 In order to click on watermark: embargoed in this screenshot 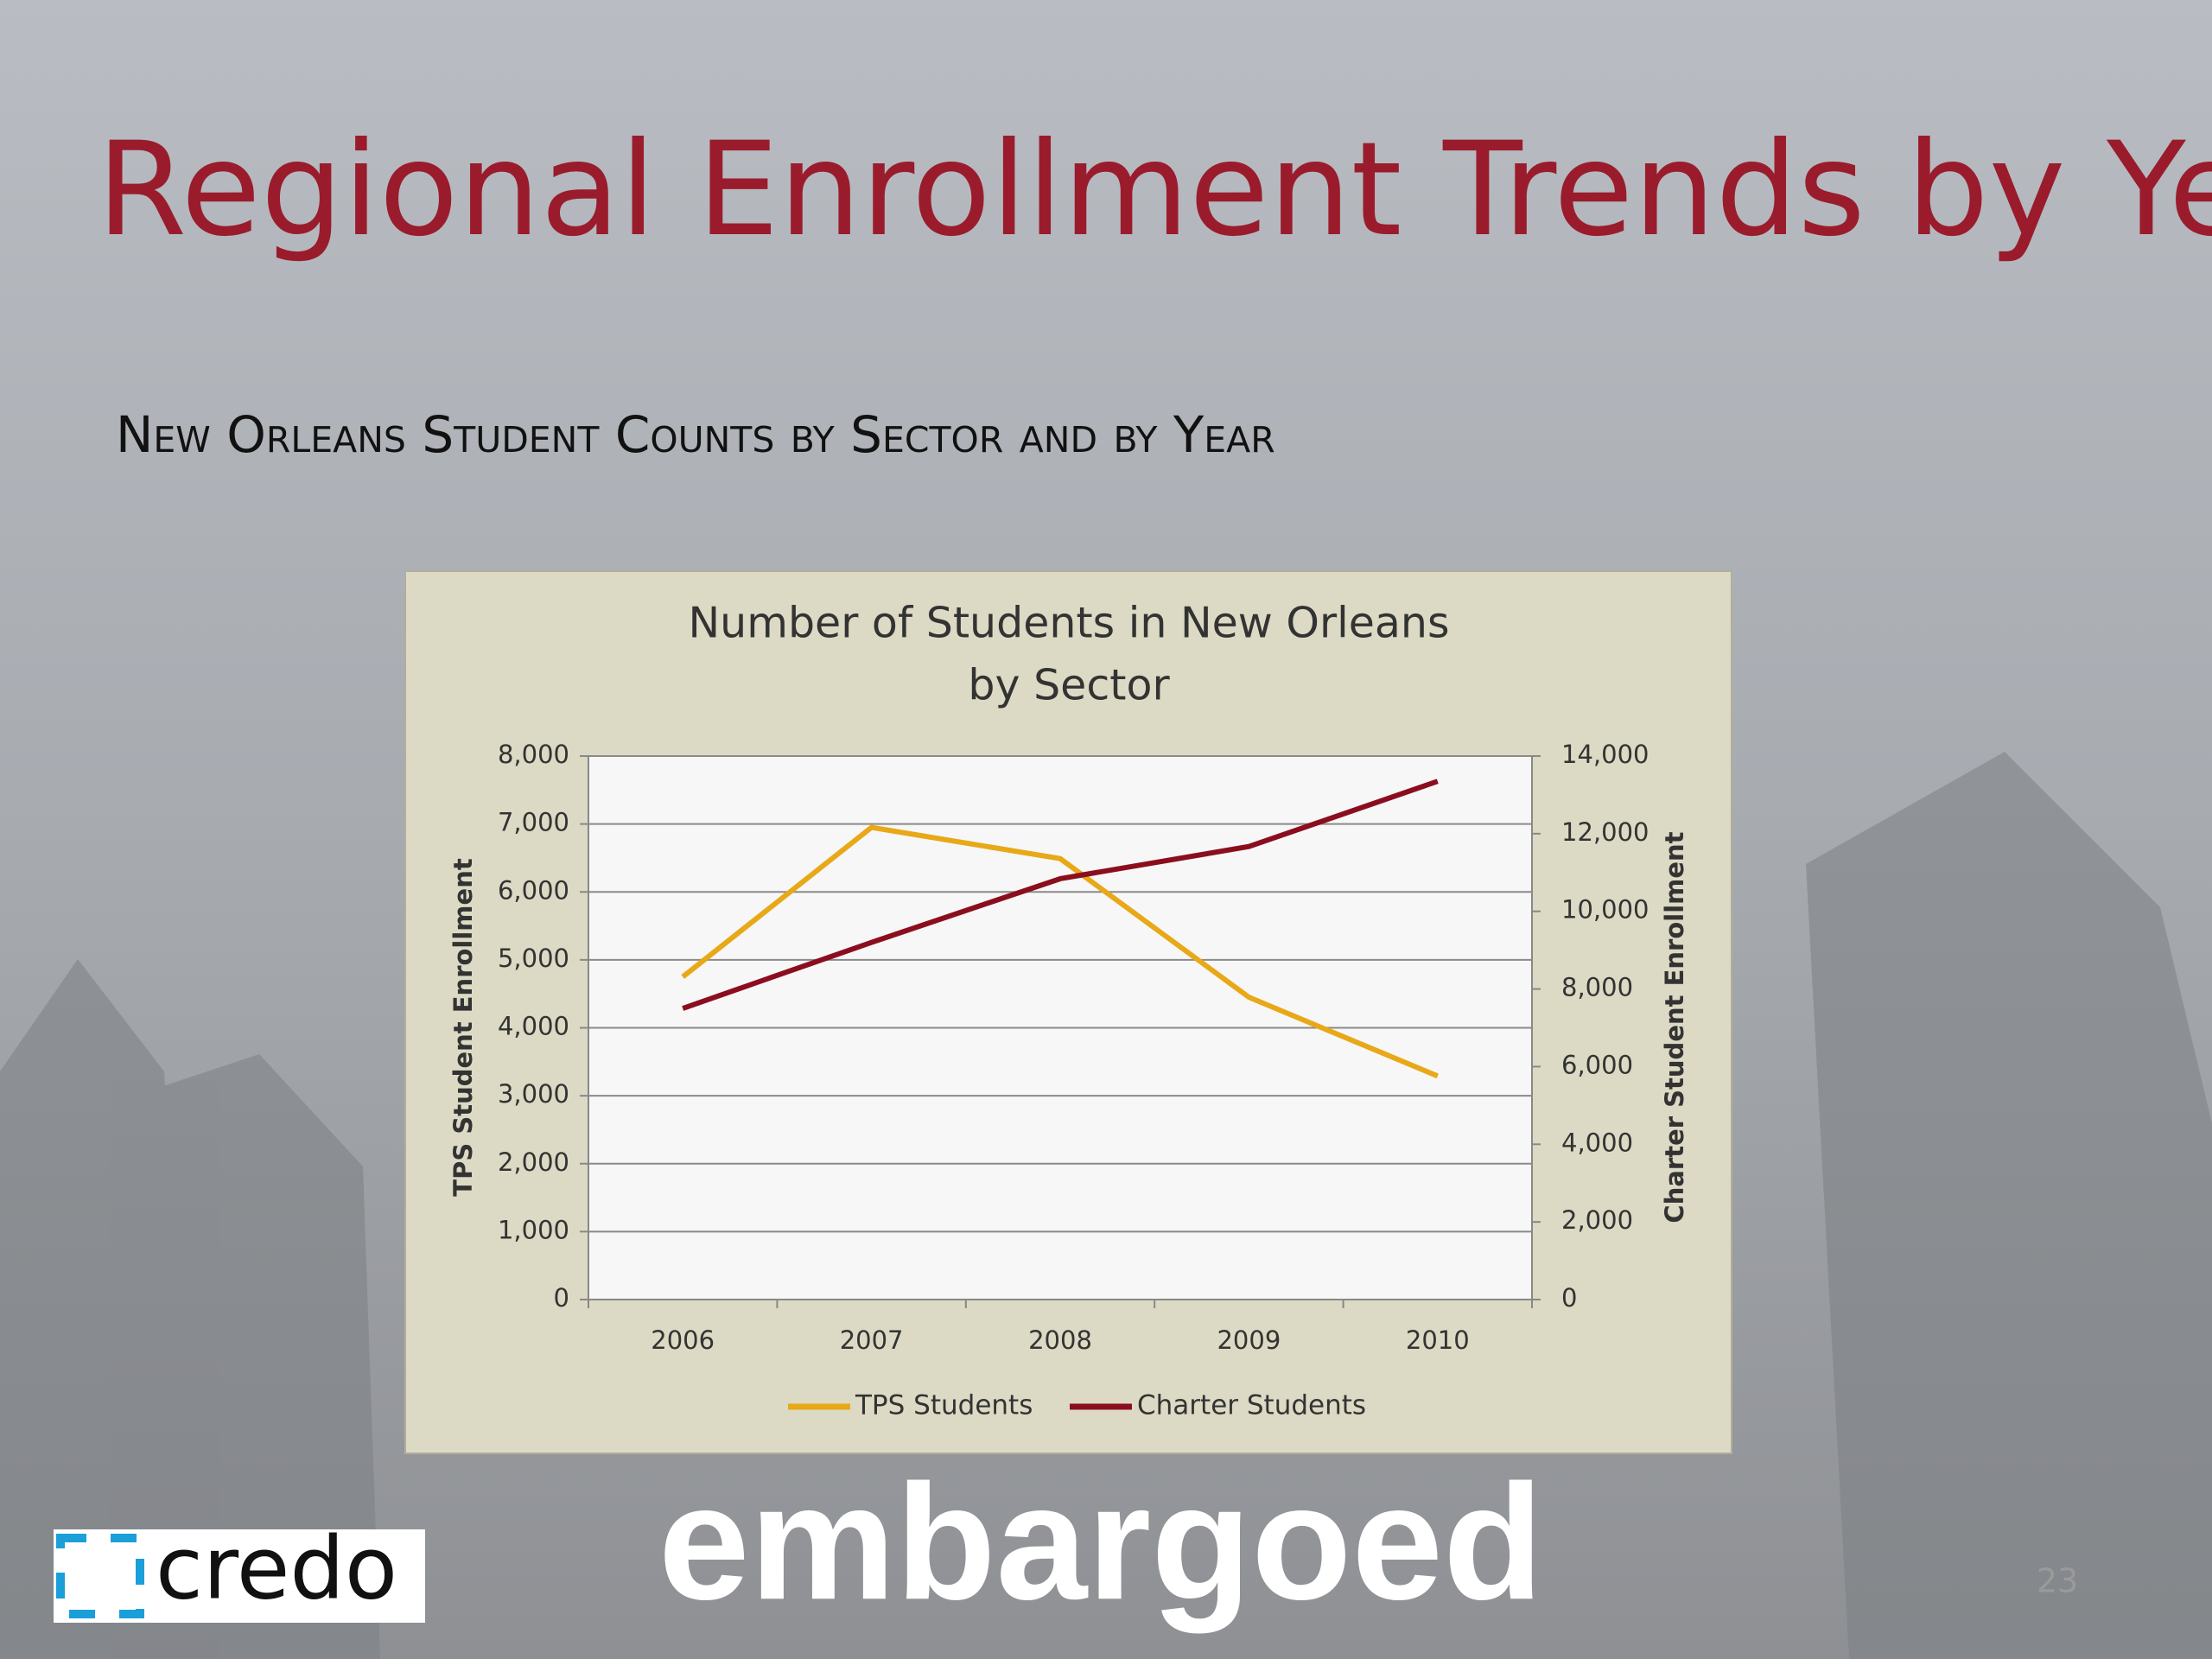, I will do `click(1100, 1542)`.